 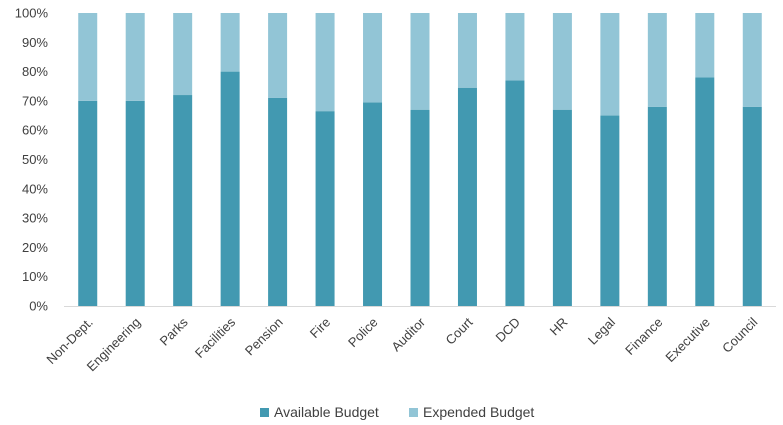 What do you see at coordinates (601, 330) in the screenshot?
I see `x-tick-label: Legal` at bounding box center [601, 330].